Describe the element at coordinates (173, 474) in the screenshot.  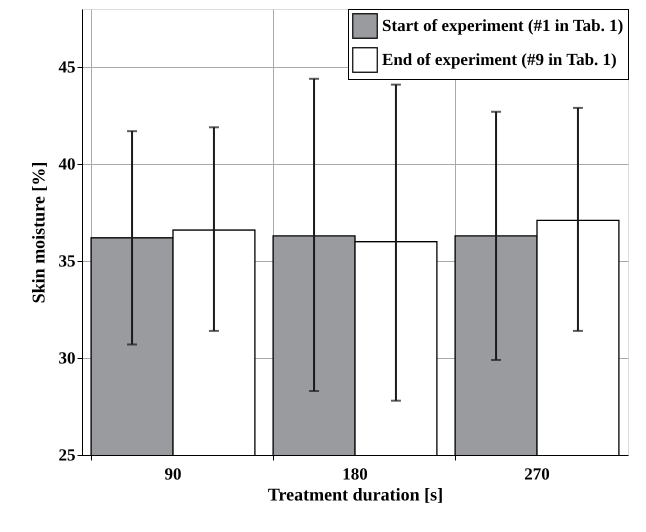
I see `x-tick-label: 90` at that location.